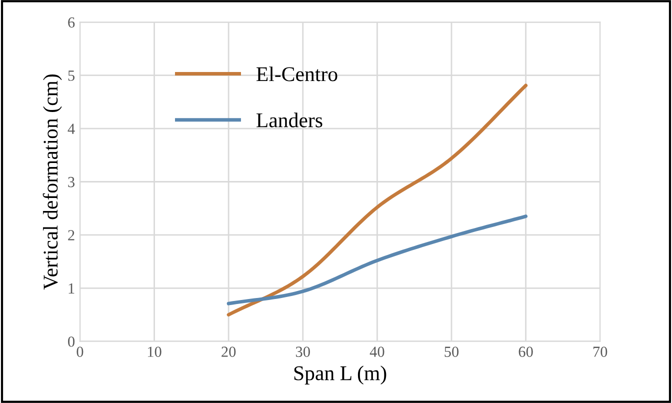  I want to click on x-axis-title: Span L (m), so click(340, 375).